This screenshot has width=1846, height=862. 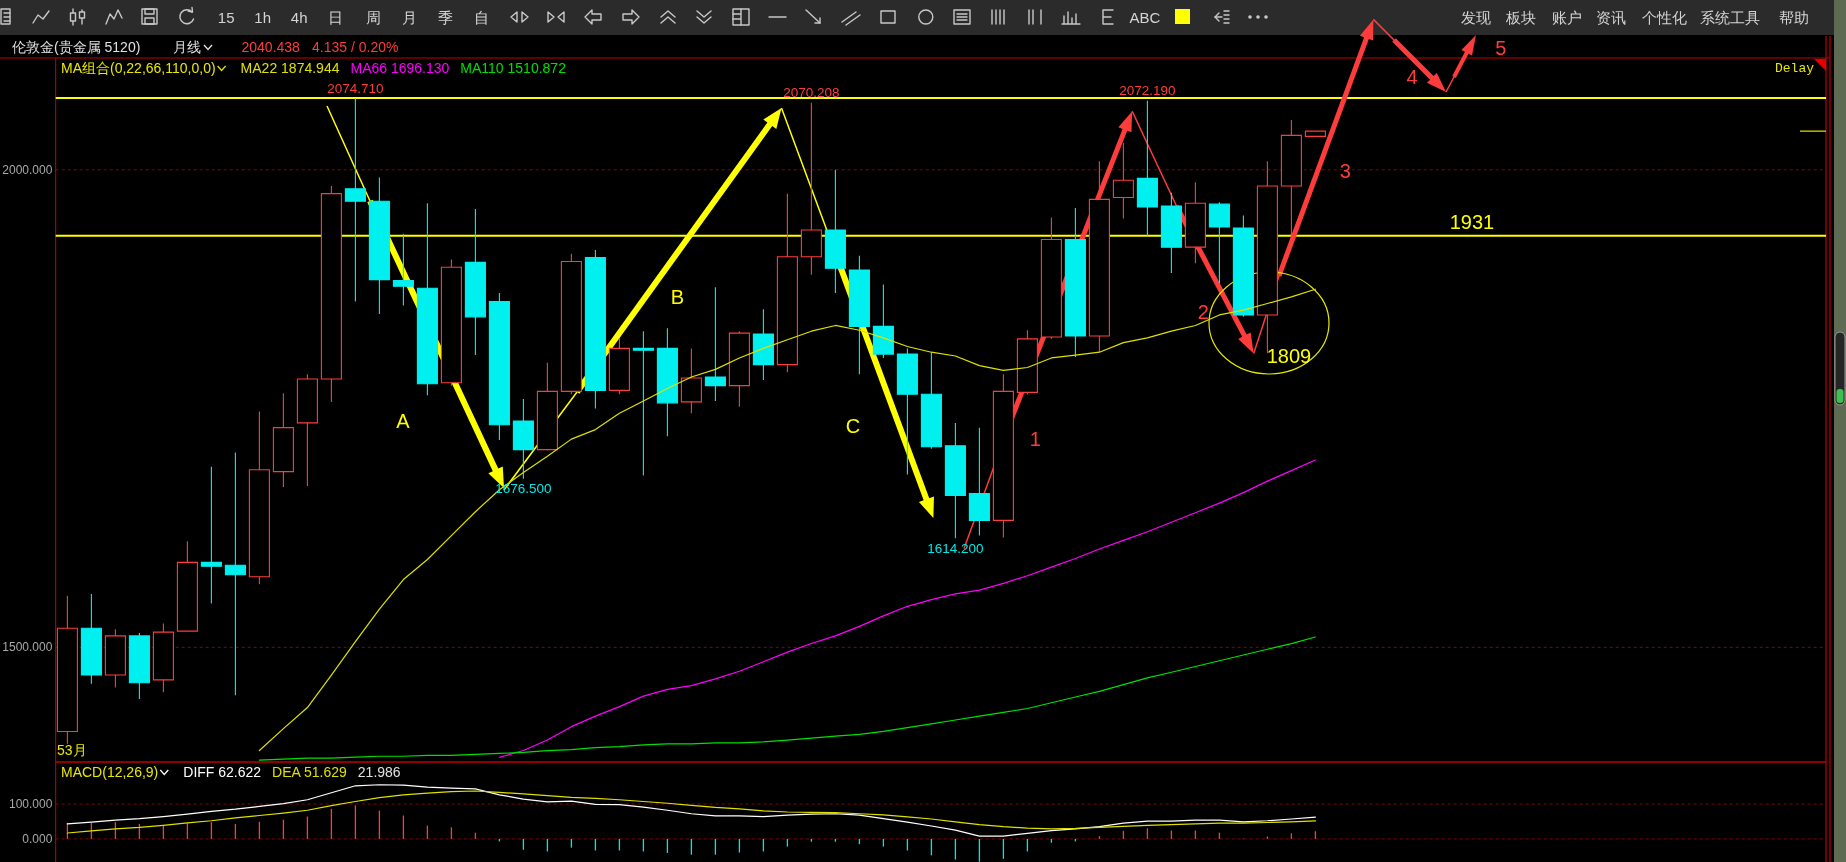 I want to click on text: 4, so click(x=1412, y=76).